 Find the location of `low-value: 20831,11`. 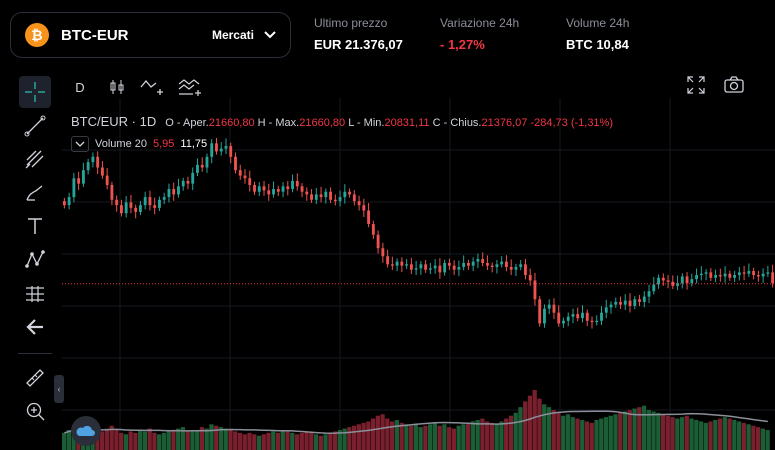

low-value: 20831,11 is located at coordinates (407, 123).